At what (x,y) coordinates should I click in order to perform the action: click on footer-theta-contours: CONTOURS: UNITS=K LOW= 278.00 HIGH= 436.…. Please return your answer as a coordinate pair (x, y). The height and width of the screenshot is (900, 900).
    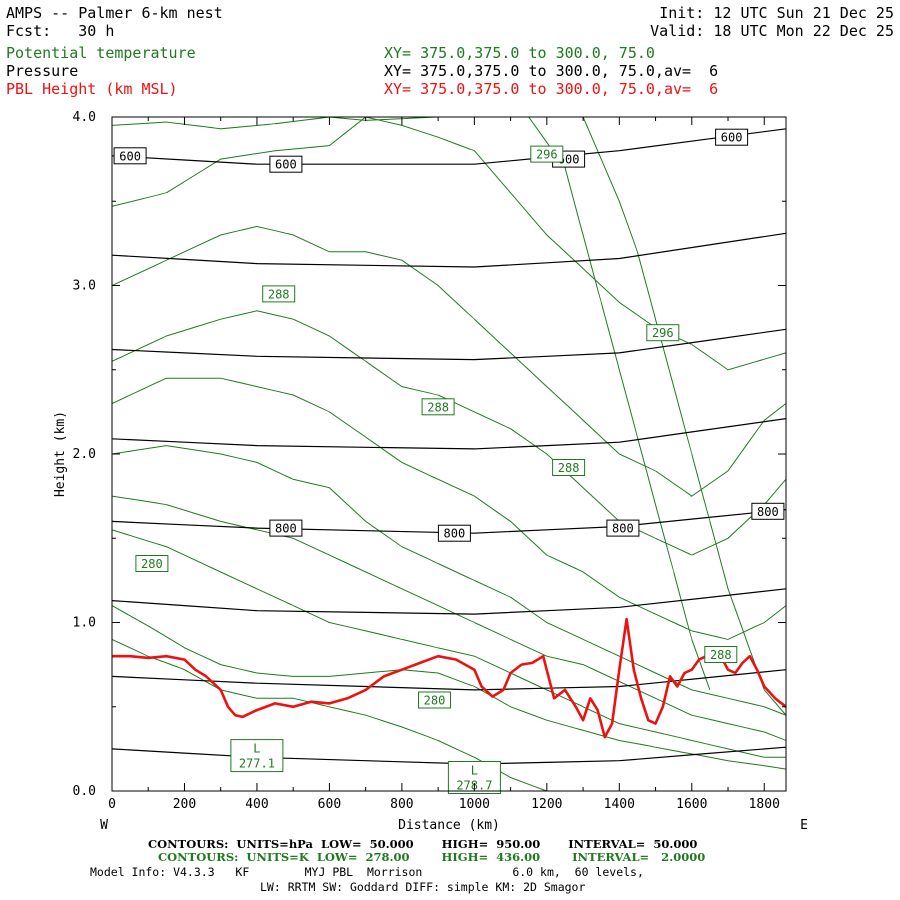
    Looking at the image, I should click on (432, 857).